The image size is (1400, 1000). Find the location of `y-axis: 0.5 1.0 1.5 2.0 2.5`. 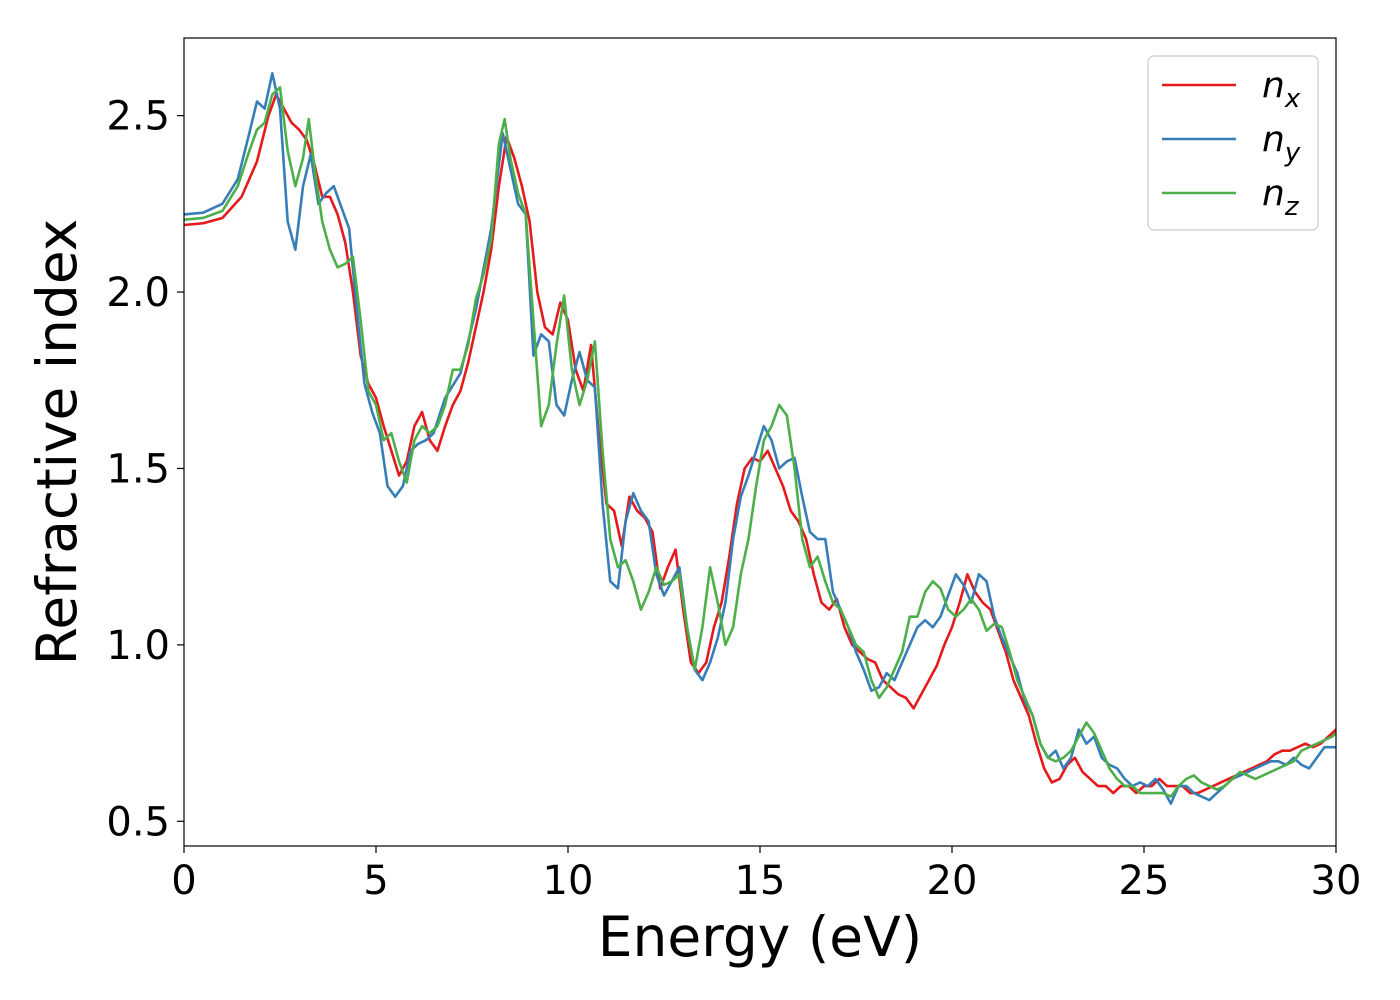

y-axis: 0.5 1.0 1.5 2.0 2.5 is located at coordinates (145, 469).